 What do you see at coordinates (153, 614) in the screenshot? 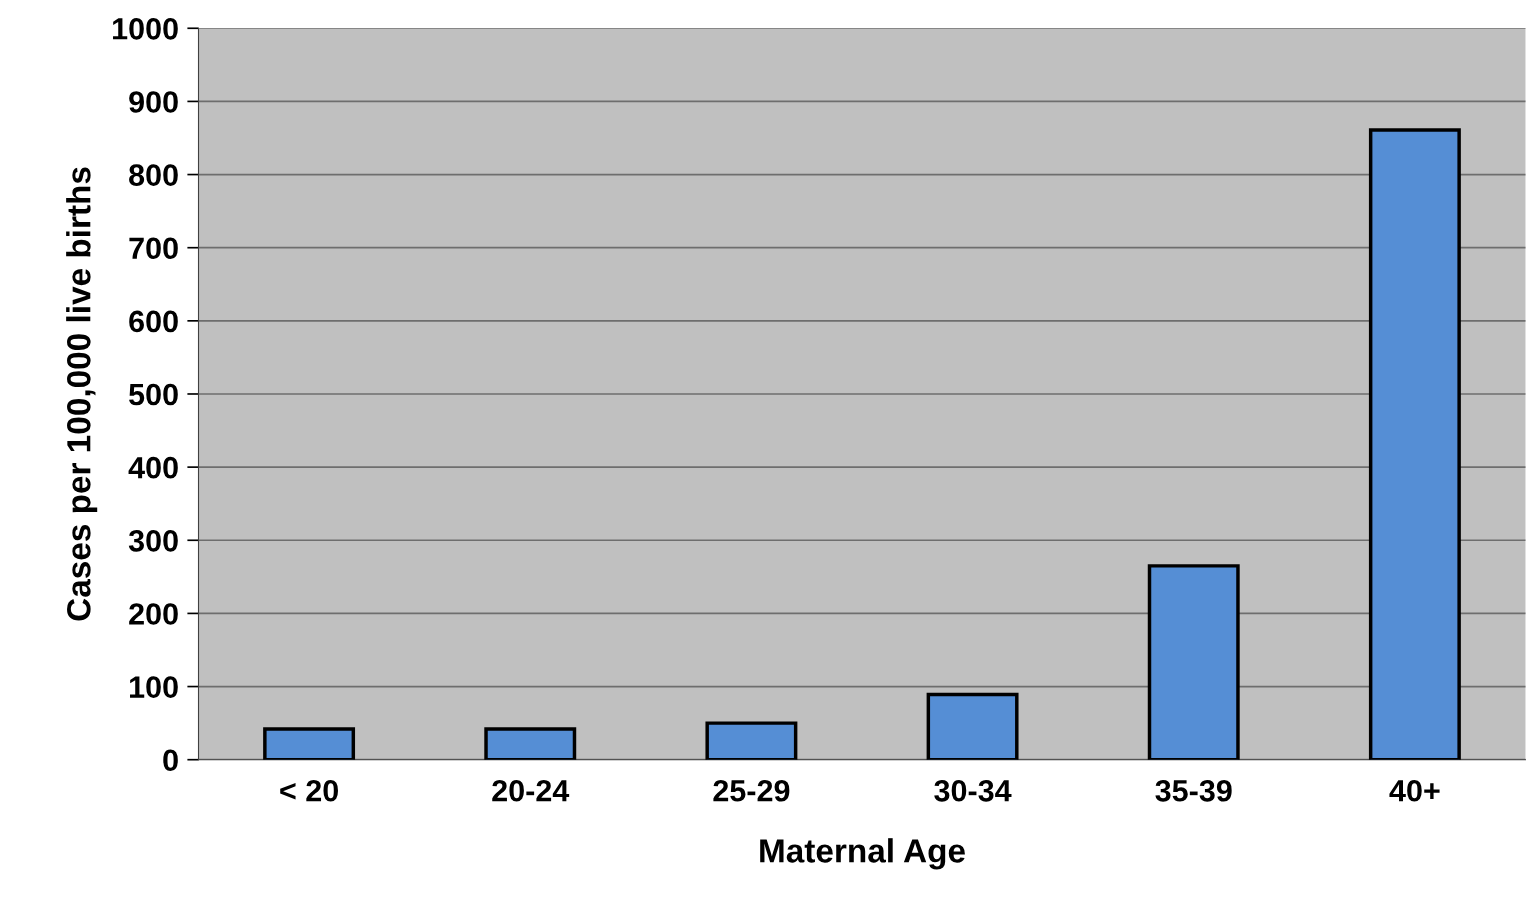
I see `y-tick-label: 200` at bounding box center [153, 614].